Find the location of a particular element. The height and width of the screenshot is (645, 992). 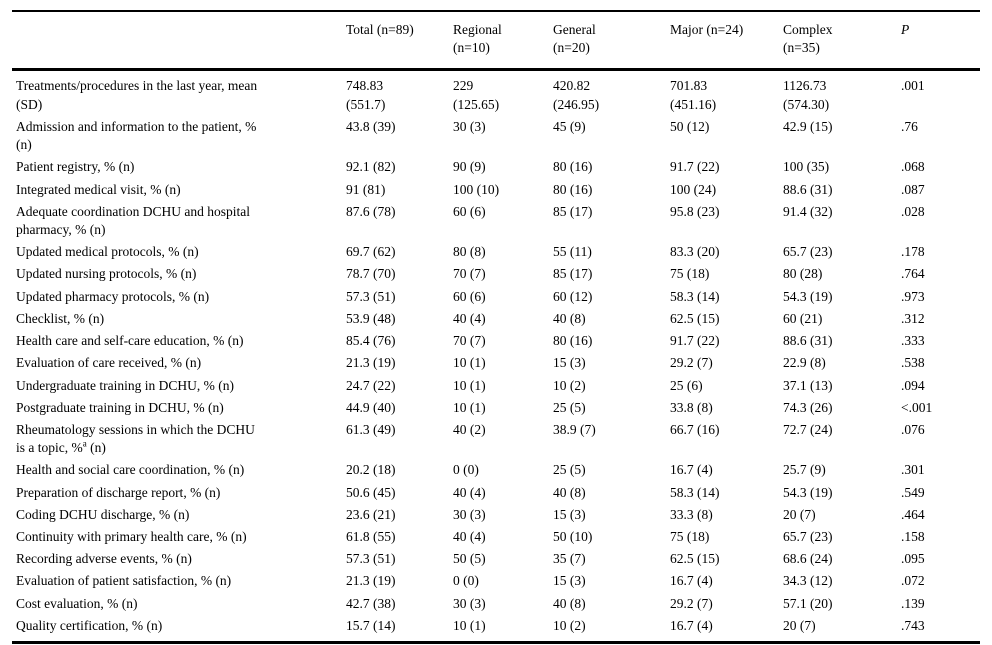

value-cell: 75 (18) is located at coordinates (690, 274).